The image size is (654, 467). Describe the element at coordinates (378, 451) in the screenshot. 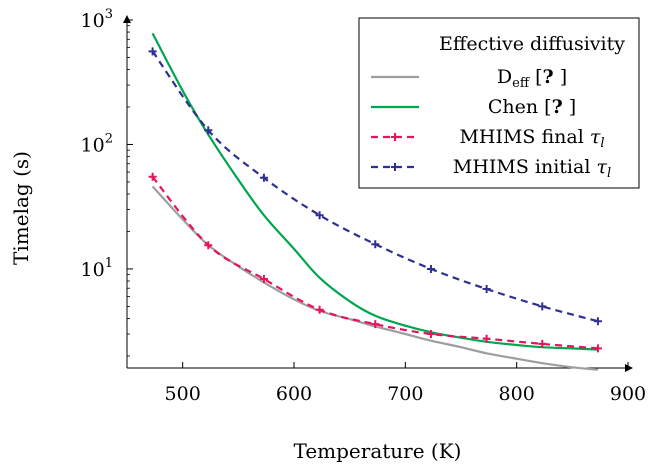

I see `x-axis-label: Temperature (K)` at that location.